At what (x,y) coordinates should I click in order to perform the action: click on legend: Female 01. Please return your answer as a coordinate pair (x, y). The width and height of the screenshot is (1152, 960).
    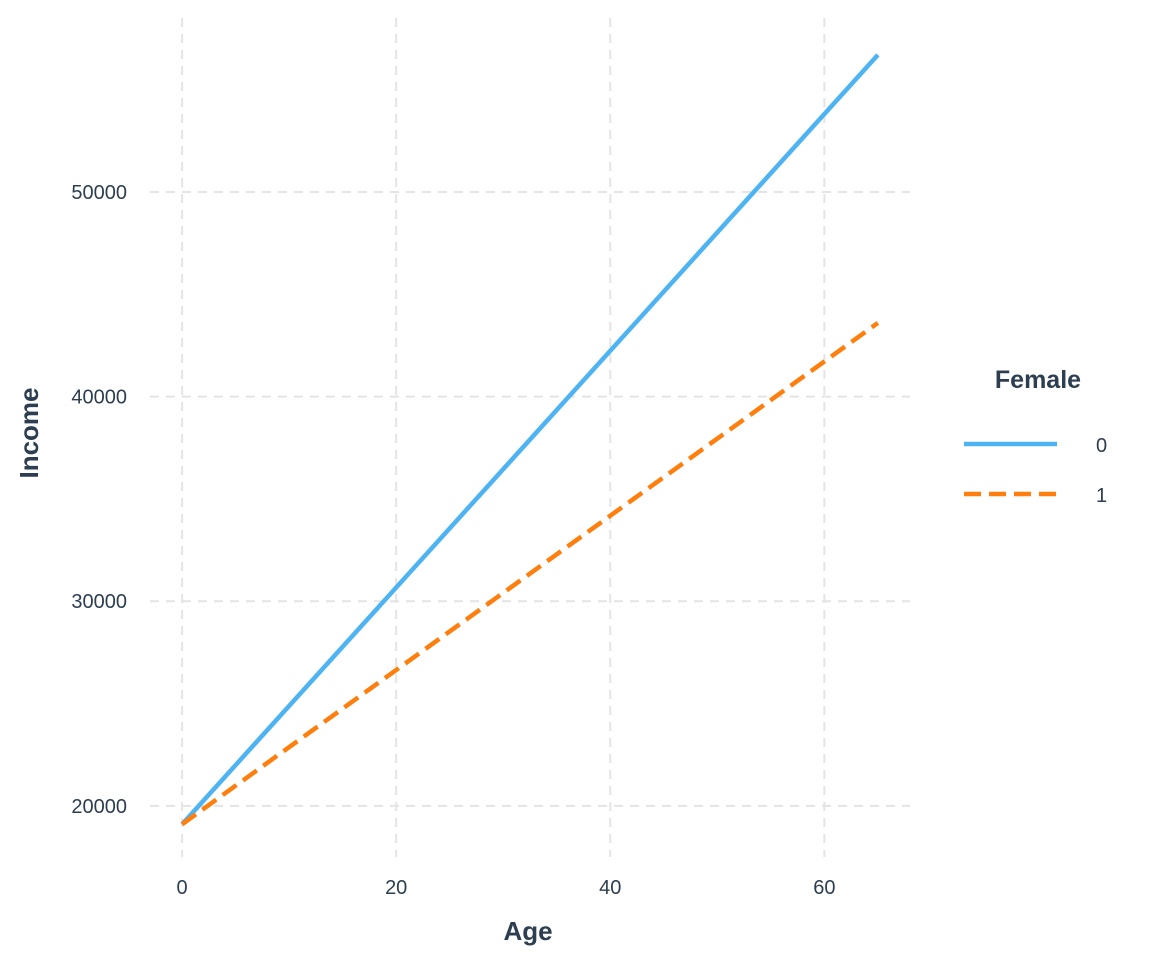
    Looking at the image, I should click on (1035, 436).